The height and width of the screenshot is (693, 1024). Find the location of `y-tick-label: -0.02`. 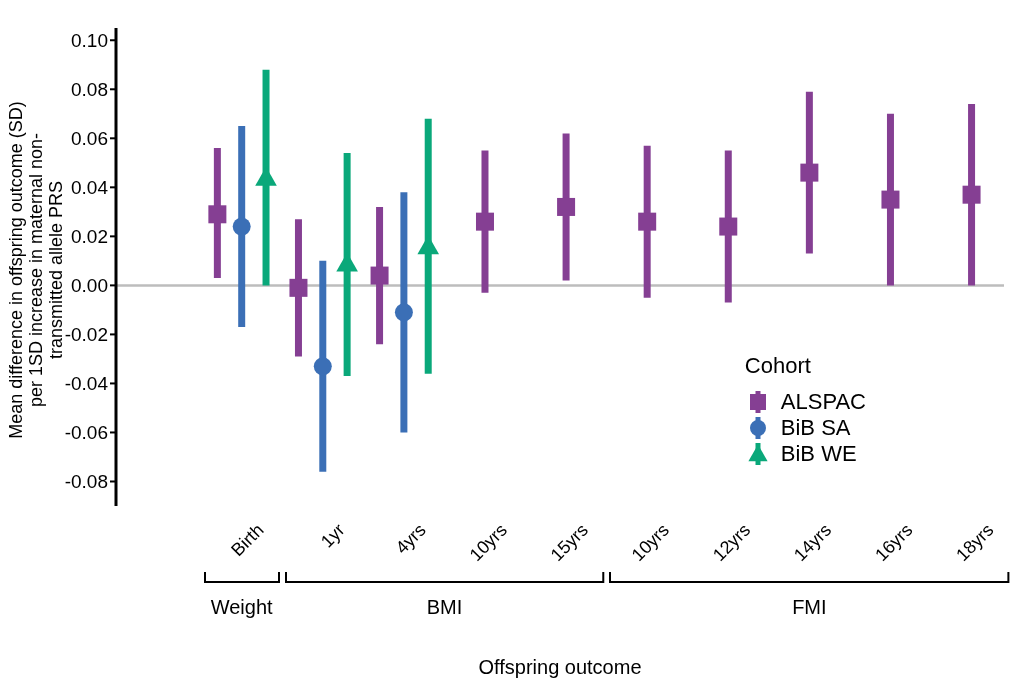

y-tick-label: -0.02 is located at coordinates (86, 335).